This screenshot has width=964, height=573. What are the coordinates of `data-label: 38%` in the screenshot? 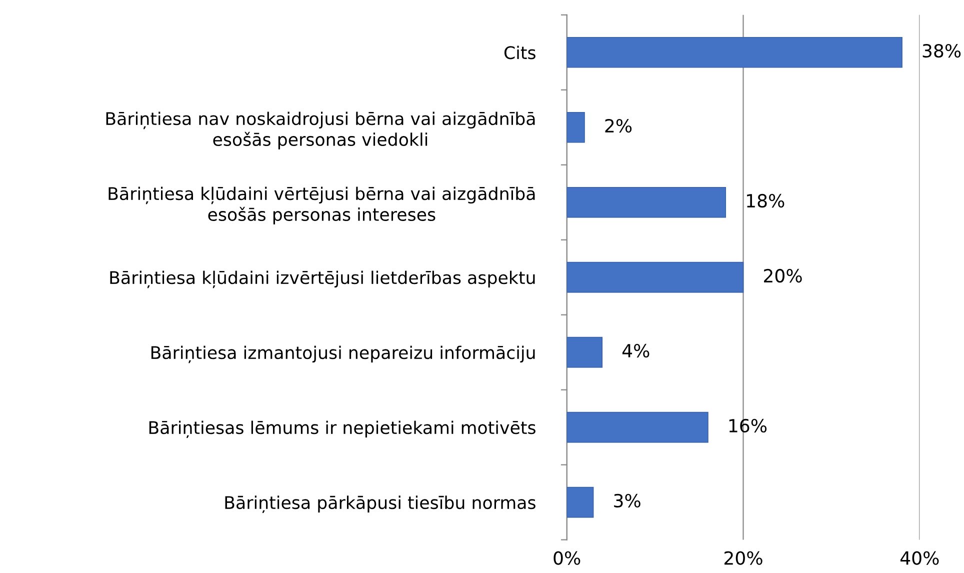 It's located at (941, 51).